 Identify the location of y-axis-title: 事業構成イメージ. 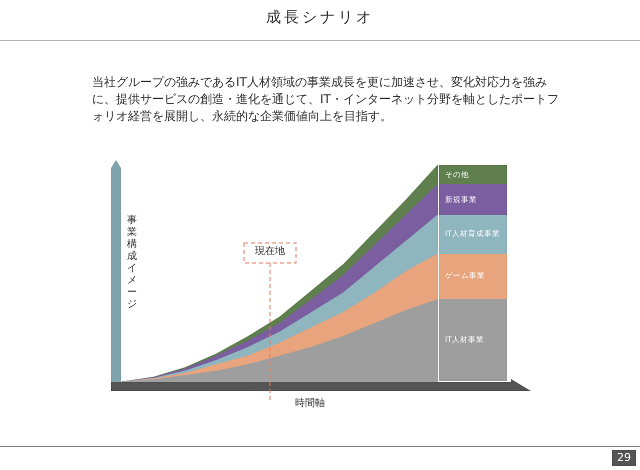
(132, 263).